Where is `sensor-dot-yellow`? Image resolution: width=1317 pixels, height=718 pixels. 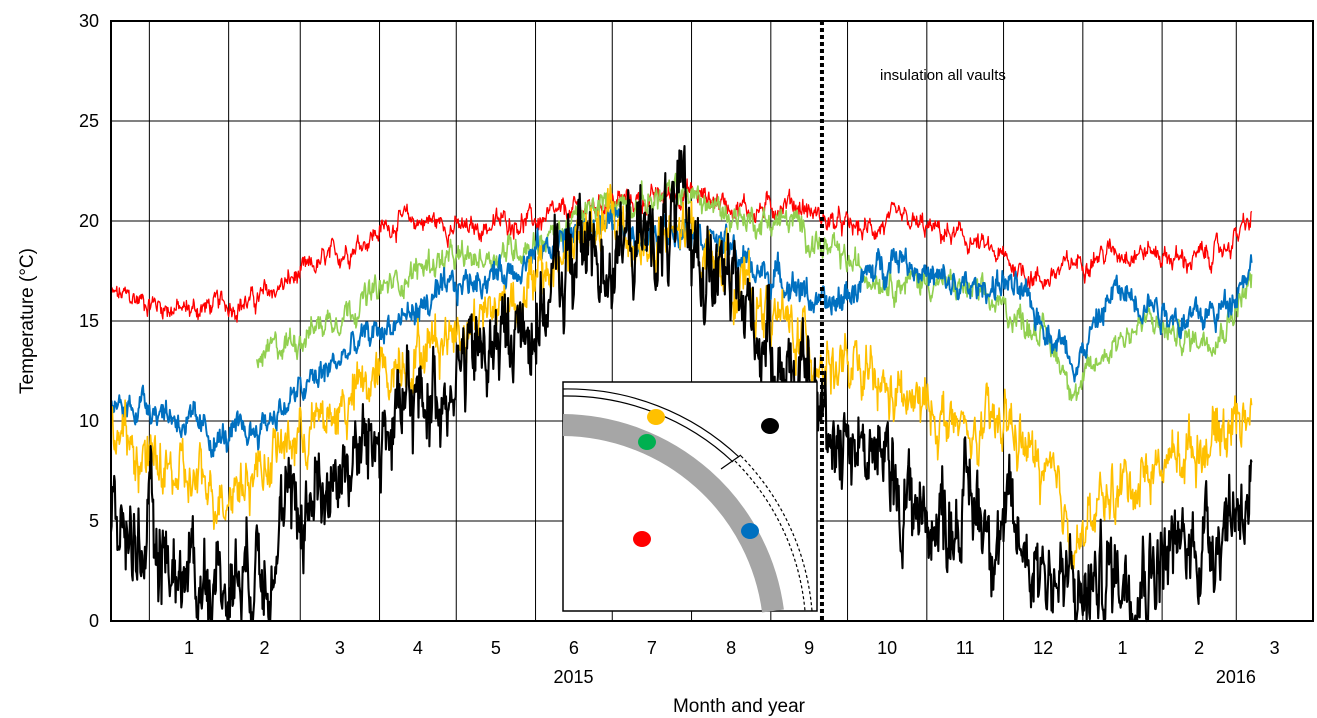
sensor-dot-yellow is located at coordinates (656, 417).